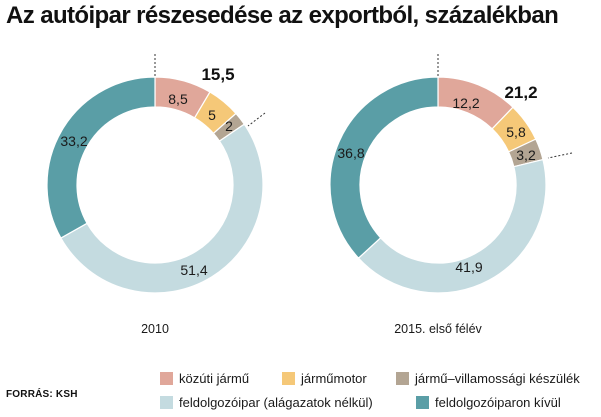 The image size is (601, 417). I want to click on source-note: FORRÁS: KSH, so click(42, 394).